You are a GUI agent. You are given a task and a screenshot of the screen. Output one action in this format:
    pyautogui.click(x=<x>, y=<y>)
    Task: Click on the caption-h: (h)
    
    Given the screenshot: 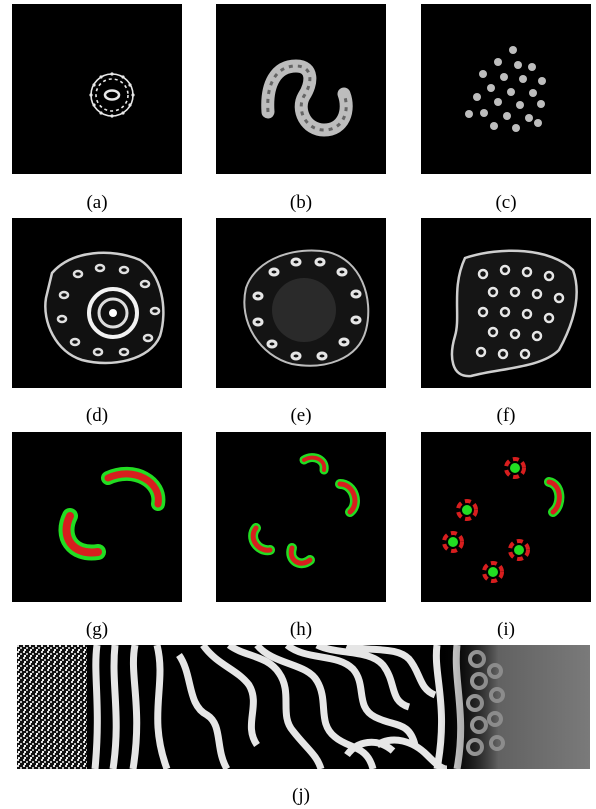 What is the action you would take?
    pyautogui.click(x=301, y=629)
    